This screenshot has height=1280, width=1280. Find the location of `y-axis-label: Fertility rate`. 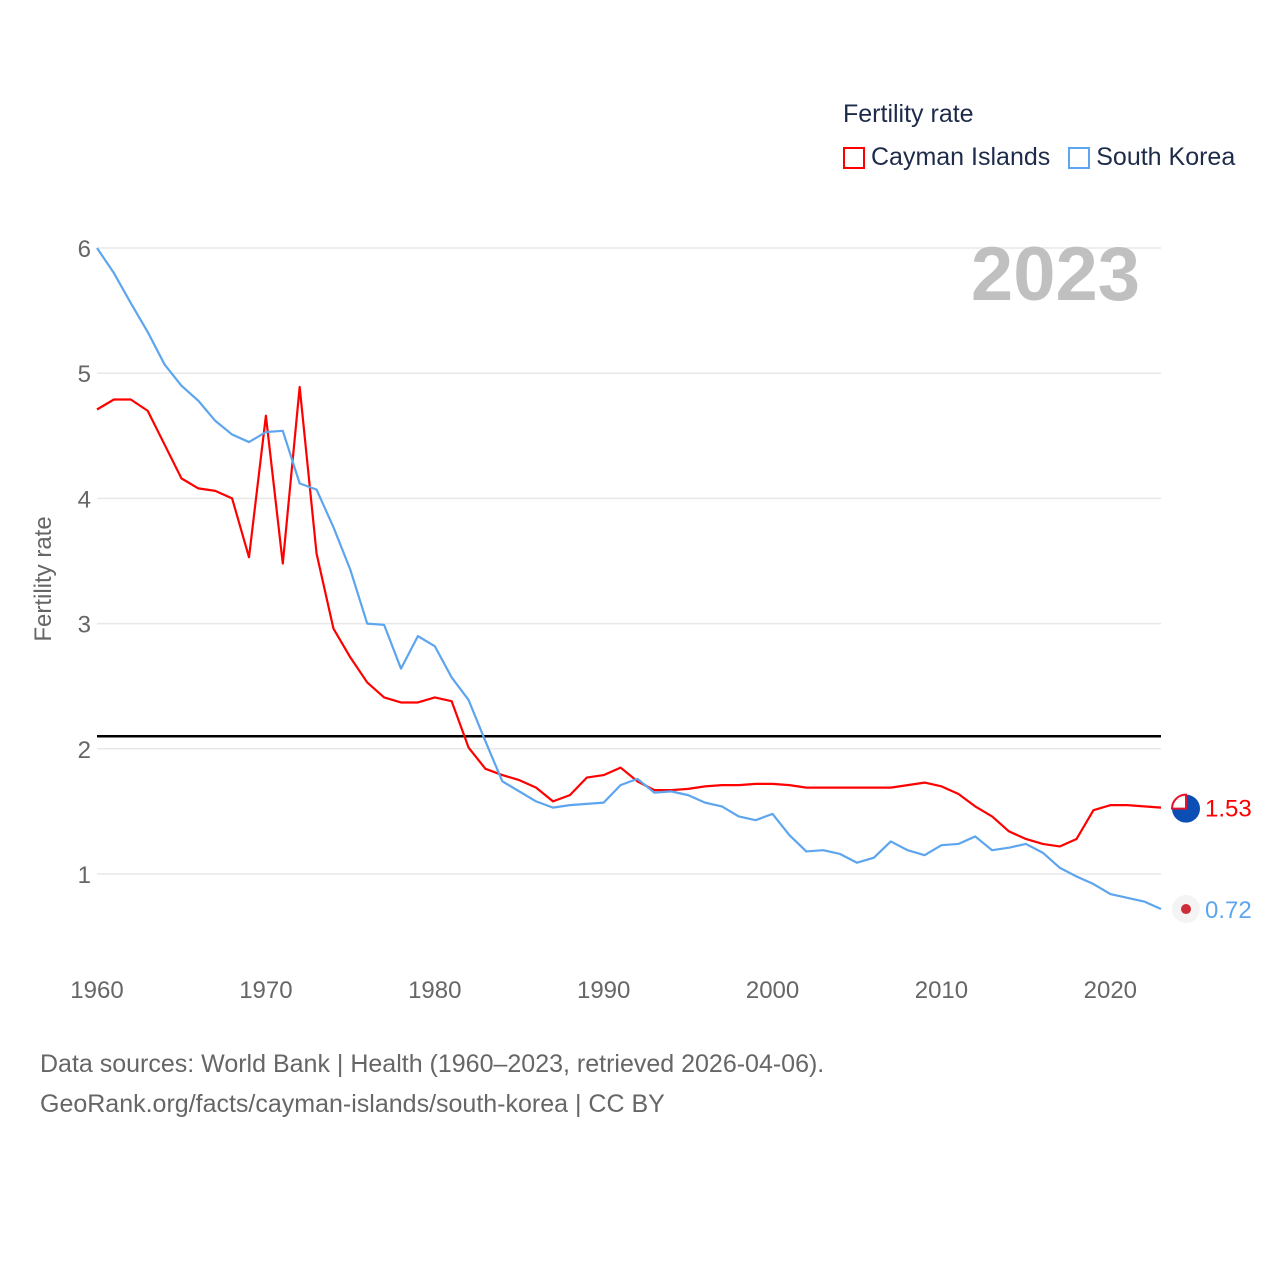

y-axis-label: Fertility rate is located at coordinates (43, 578).